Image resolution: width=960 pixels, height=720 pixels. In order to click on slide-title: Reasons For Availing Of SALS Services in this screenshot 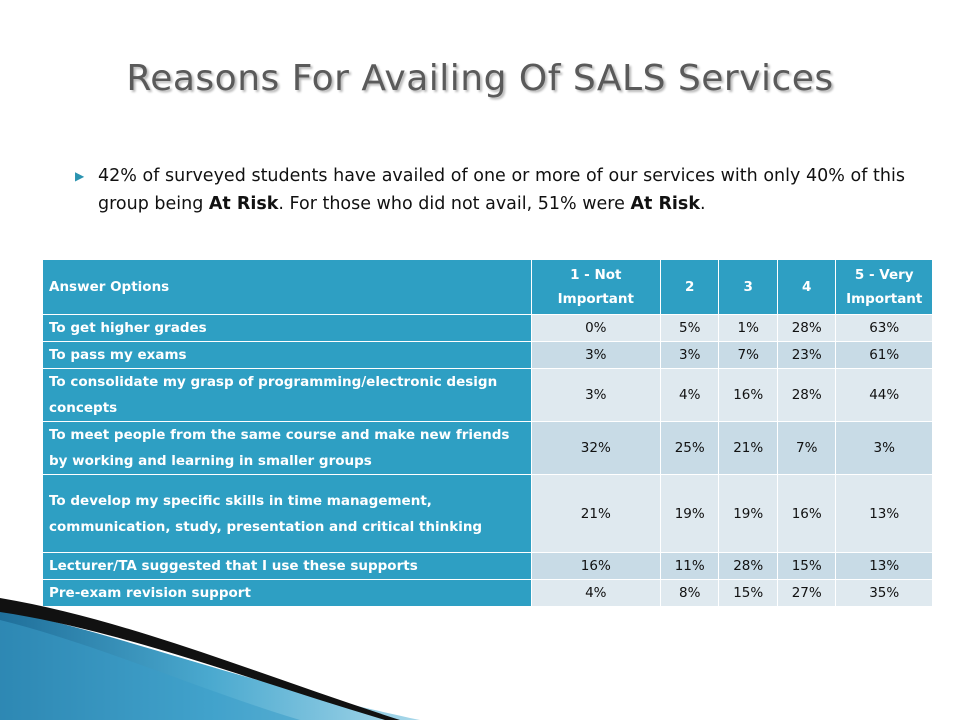, I will do `click(480, 78)`.